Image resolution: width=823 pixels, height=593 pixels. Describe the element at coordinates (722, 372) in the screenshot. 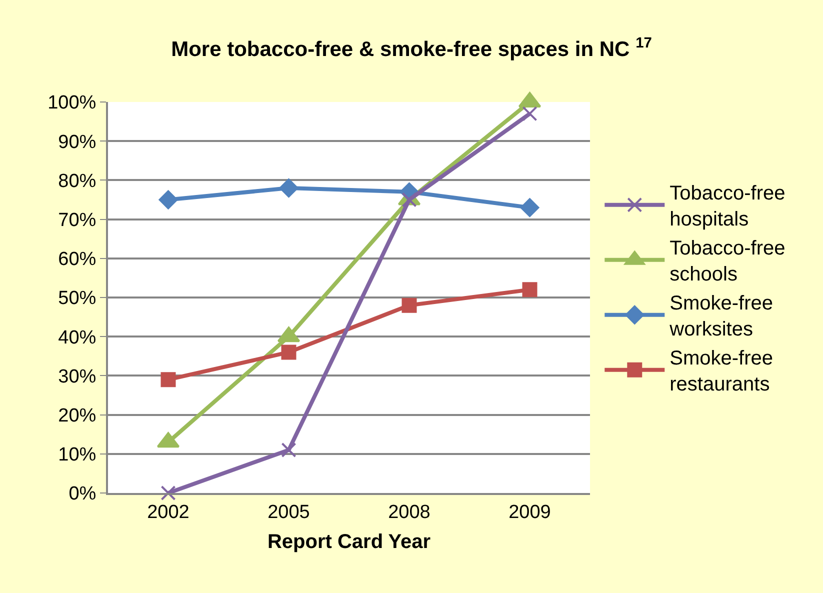

I see `legend-label: Smoke-free restaurants` at that location.